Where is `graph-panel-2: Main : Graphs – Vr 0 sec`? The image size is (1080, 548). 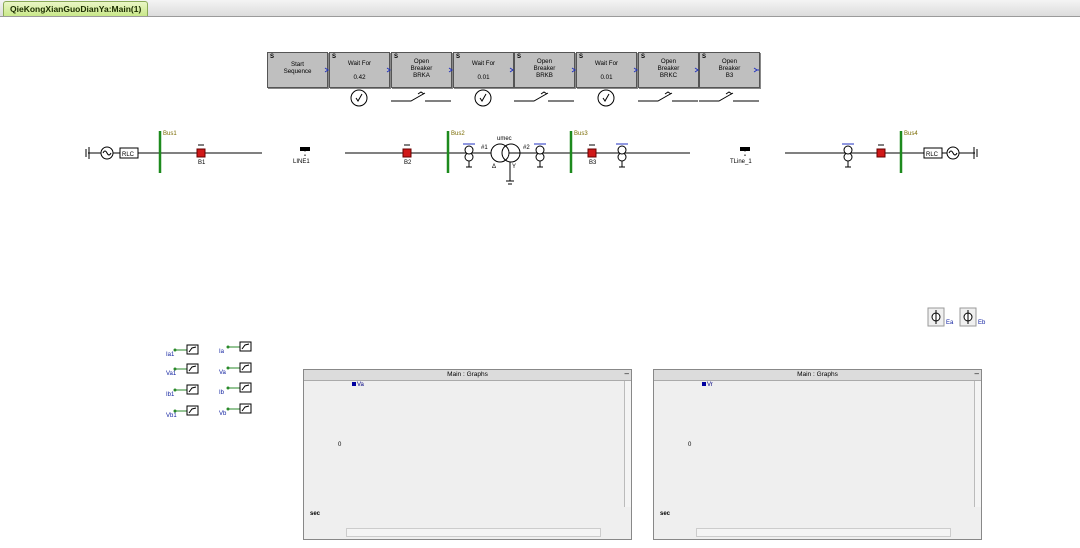 graph-panel-2: Main : Graphs – Vr 0 sec is located at coordinates (817, 454).